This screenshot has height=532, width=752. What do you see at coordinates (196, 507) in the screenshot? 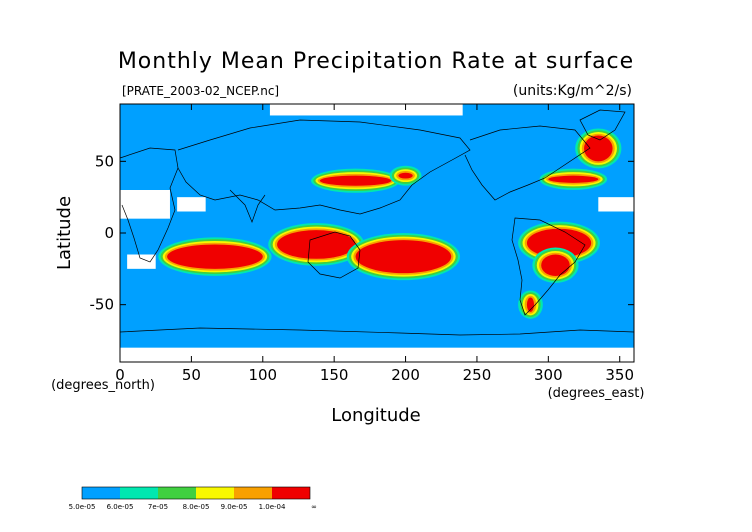
I see `legend-label-3: 8.0e-05` at bounding box center [196, 507].